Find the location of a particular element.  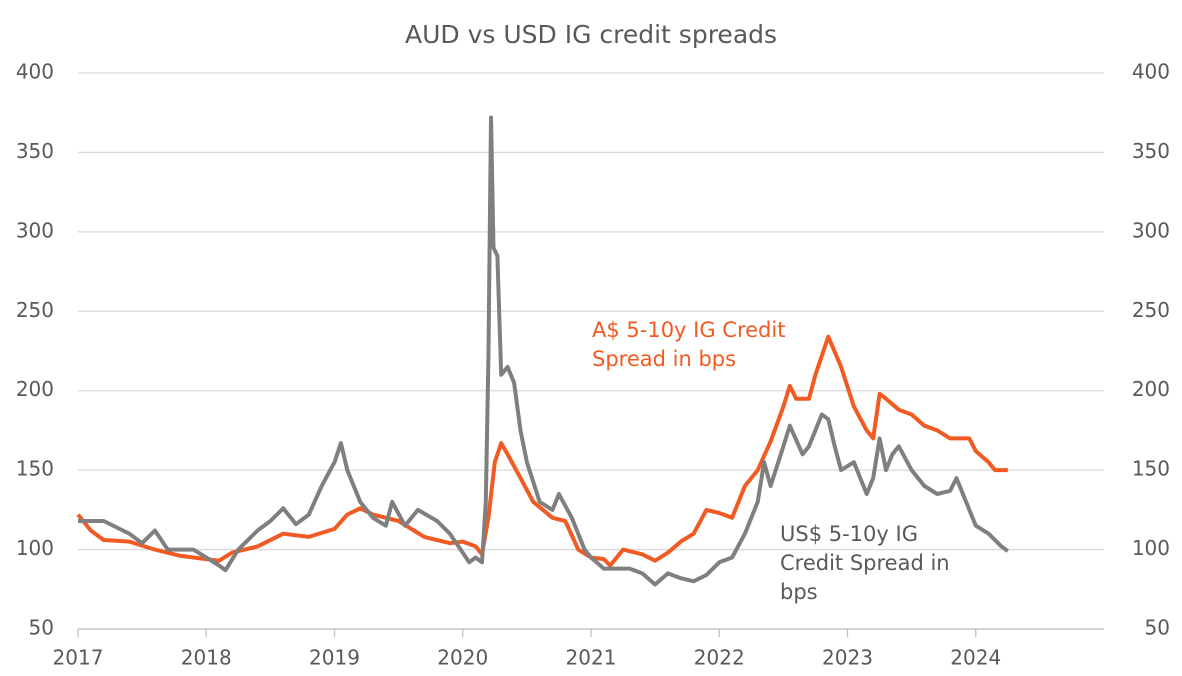

chart-title: AUD vs USD IG credit spreads is located at coordinates (591, 34).